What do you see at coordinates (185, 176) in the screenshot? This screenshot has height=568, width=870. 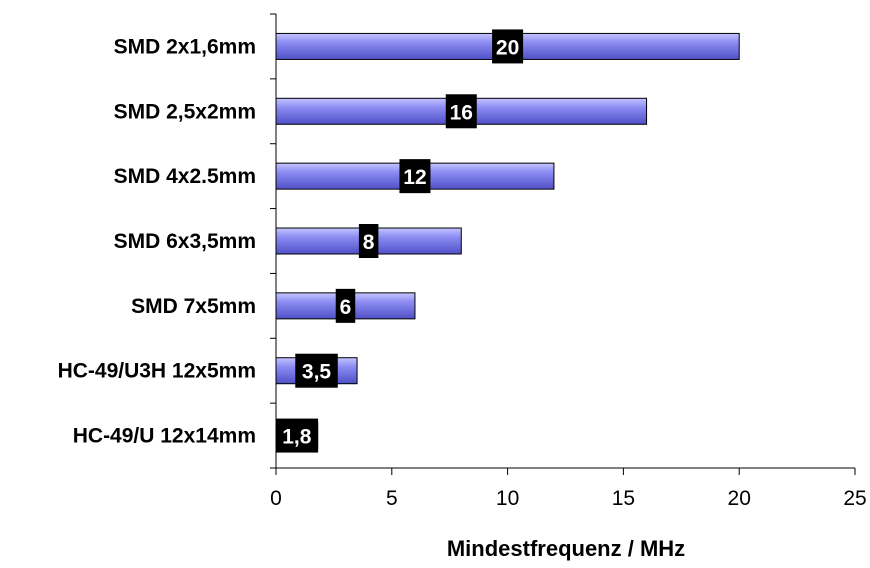 I see `category-label: SMD 4x2.5mm` at bounding box center [185, 176].